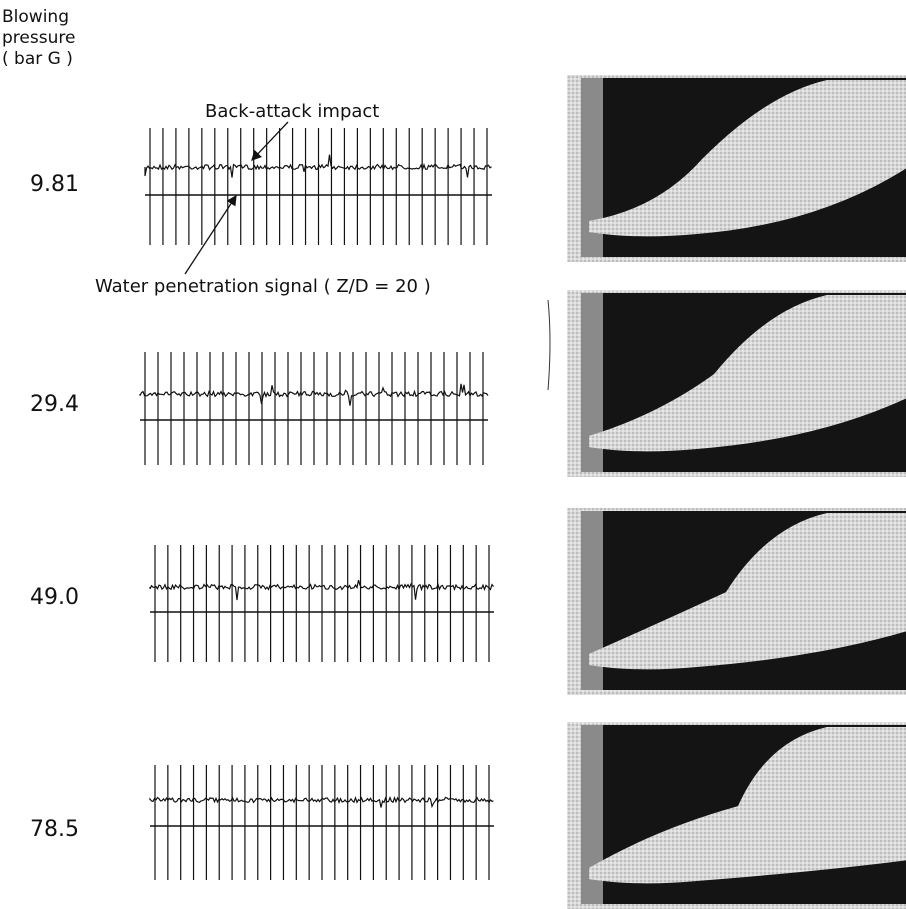 This screenshot has height=909, width=906. I want to click on margin-mark, so click(549, 345).